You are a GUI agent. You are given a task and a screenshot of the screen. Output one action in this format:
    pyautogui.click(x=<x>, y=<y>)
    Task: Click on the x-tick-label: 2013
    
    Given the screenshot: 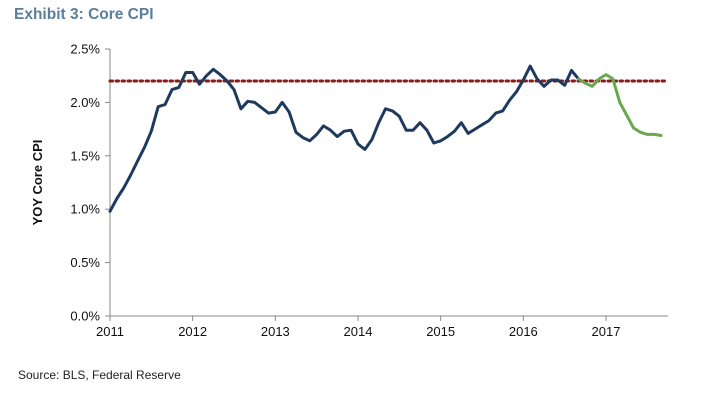 What is the action you would take?
    pyautogui.click(x=275, y=331)
    